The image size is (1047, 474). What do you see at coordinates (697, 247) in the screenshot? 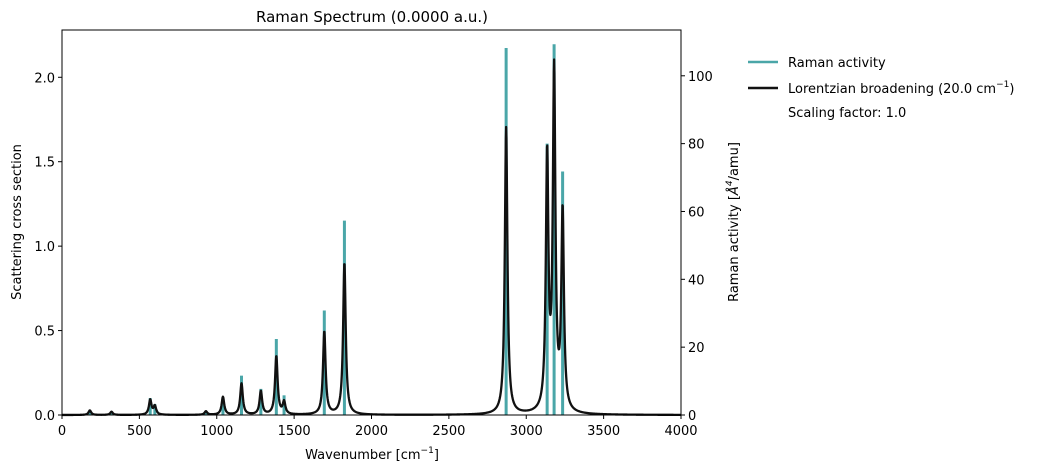
I see `y-right-axis-ticks: 0 20 40 60 80 100` at bounding box center [697, 247].